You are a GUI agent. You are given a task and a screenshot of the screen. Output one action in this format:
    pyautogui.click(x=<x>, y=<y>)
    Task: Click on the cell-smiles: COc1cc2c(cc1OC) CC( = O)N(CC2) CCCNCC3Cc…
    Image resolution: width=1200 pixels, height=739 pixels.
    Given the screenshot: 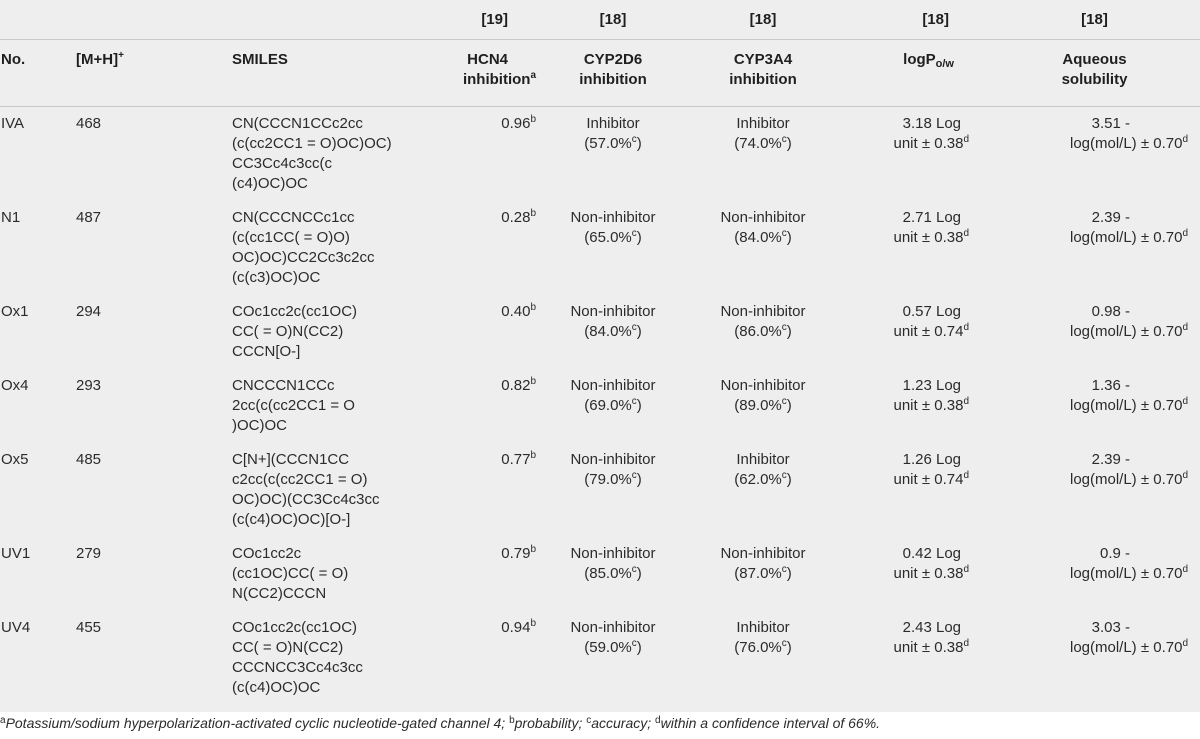 What is the action you would take?
    pyautogui.click(x=320, y=658)
    